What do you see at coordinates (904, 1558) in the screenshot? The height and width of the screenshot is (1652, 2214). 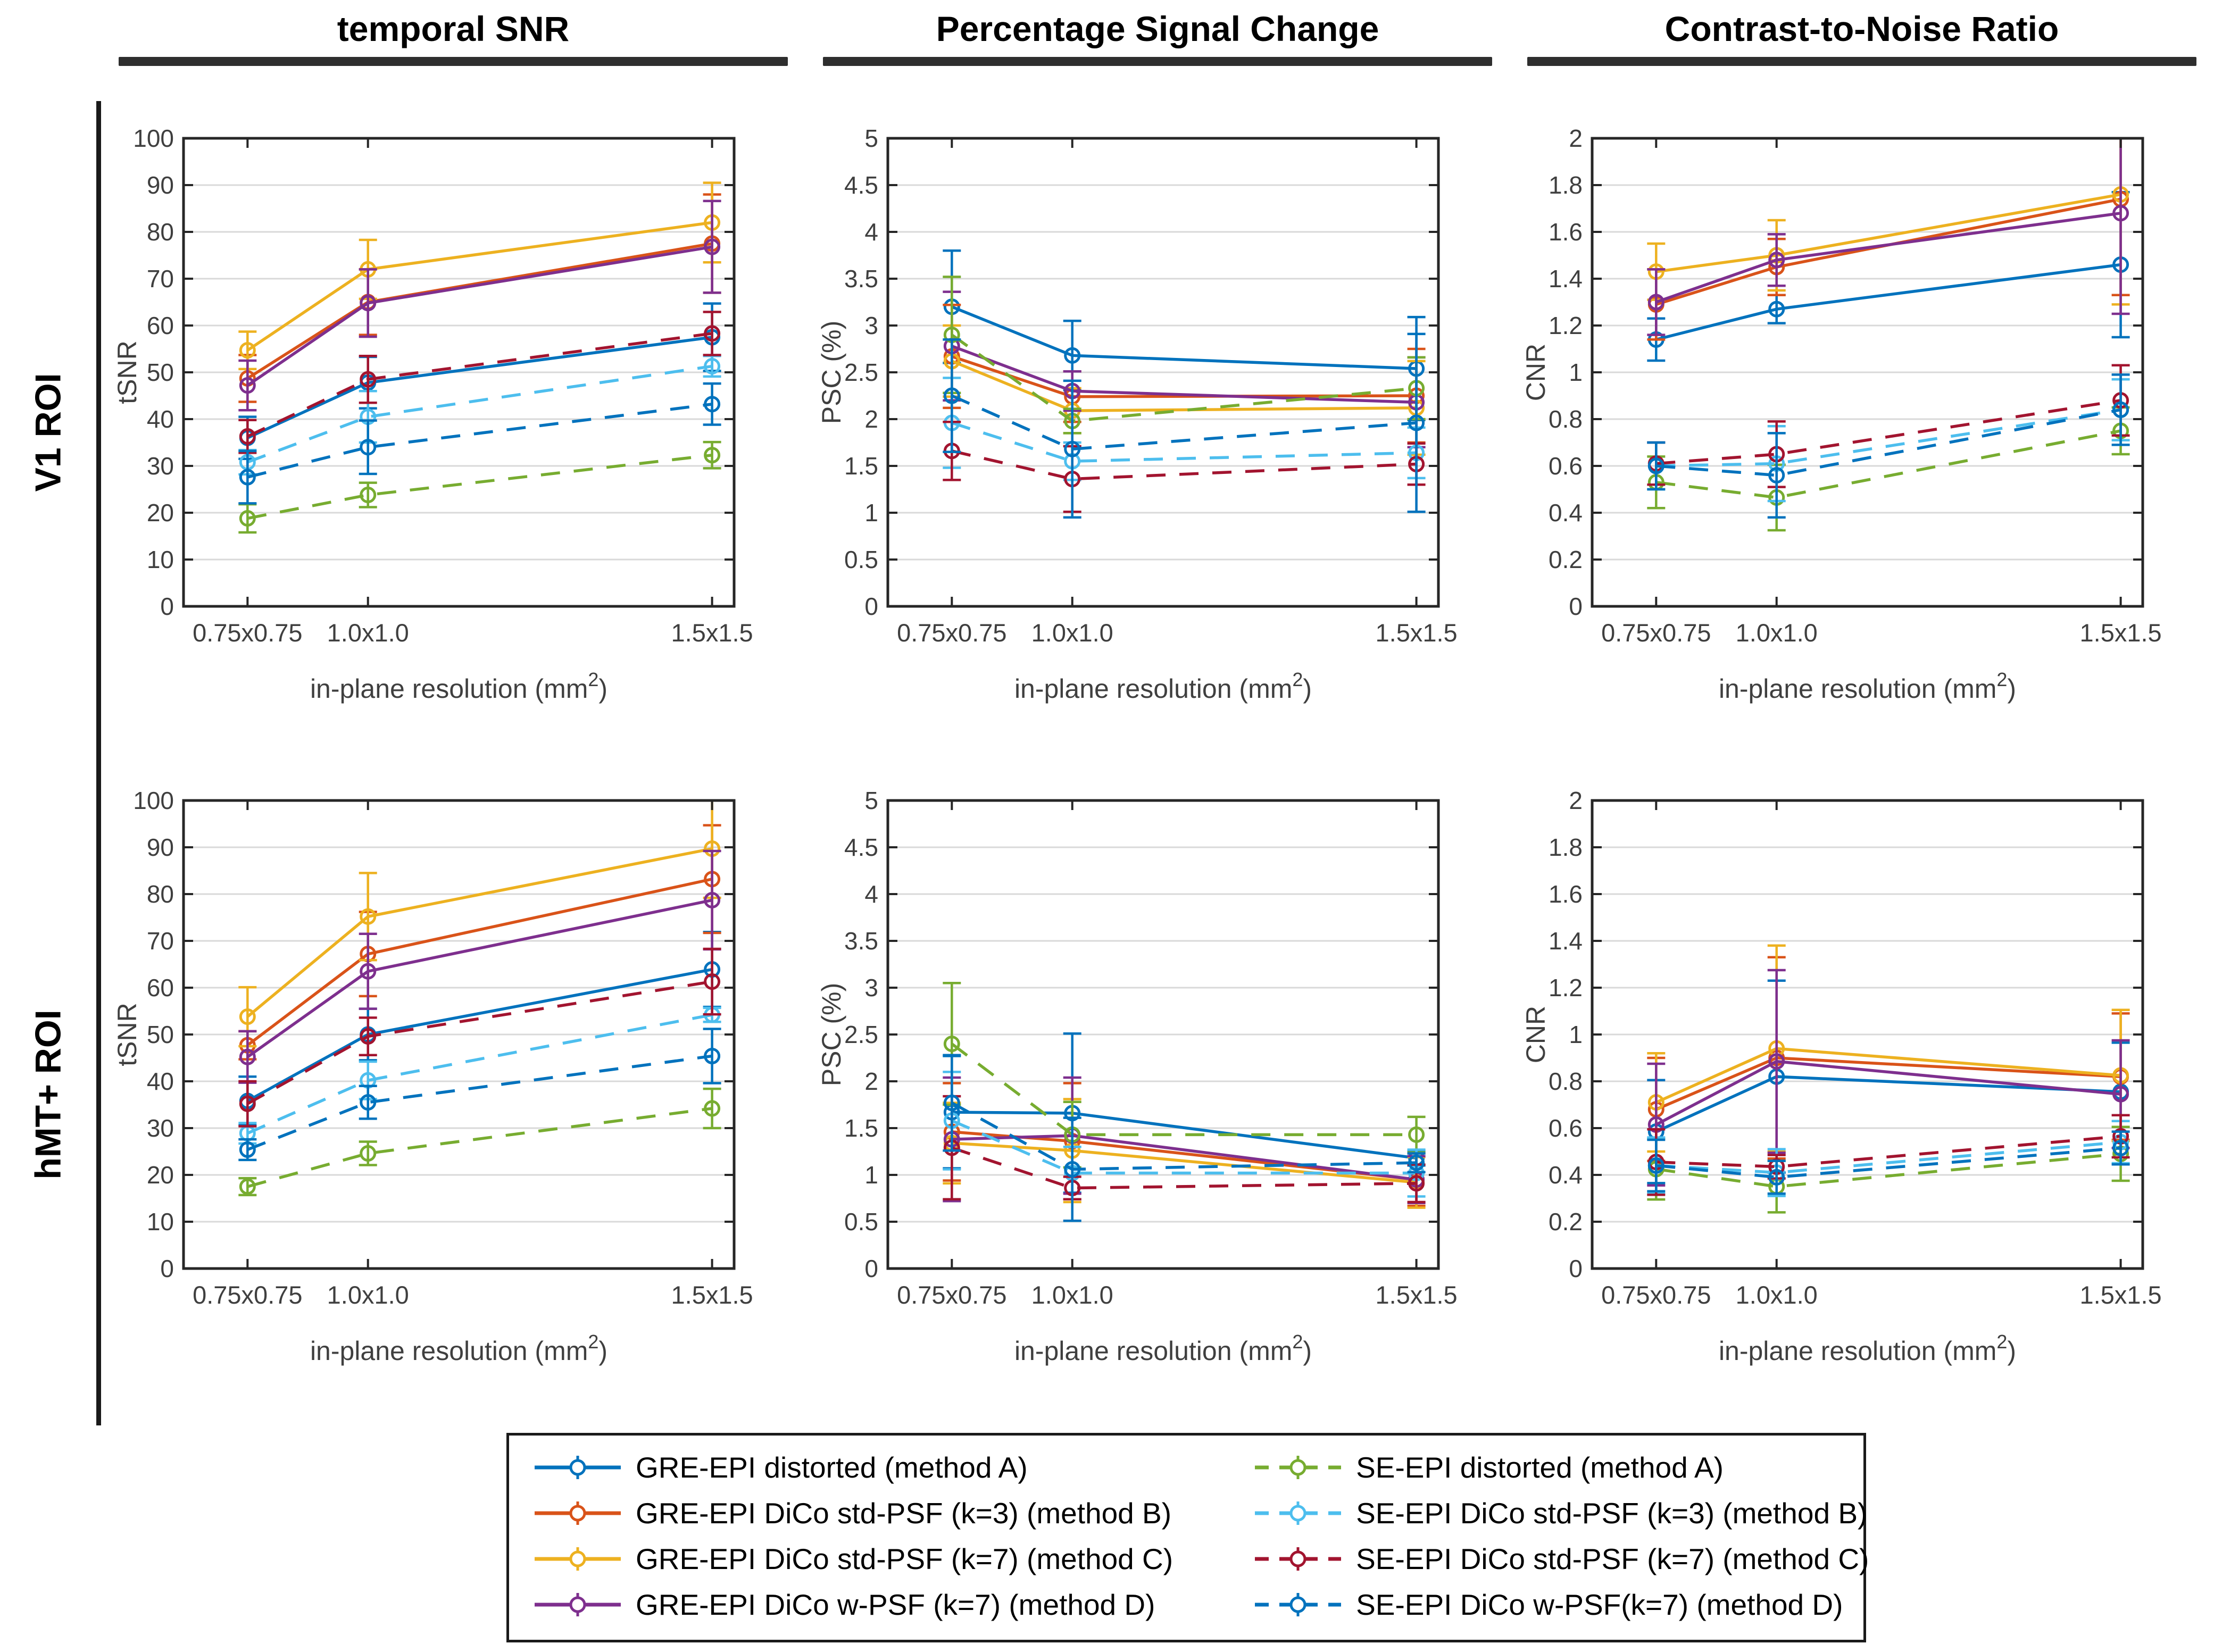 I see `legend-label: GRE-EPI DiCo std-PSF (k=7) (method C)` at bounding box center [904, 1558].